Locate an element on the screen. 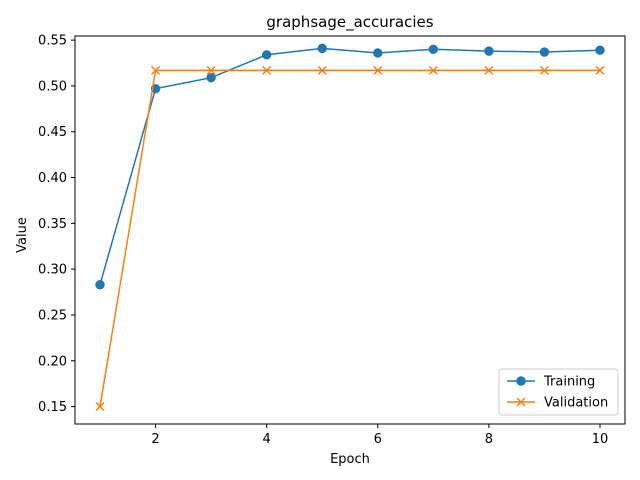 This screenshot has height=480, width=640. legend-label: Validation is located at coordinates (576, 403).